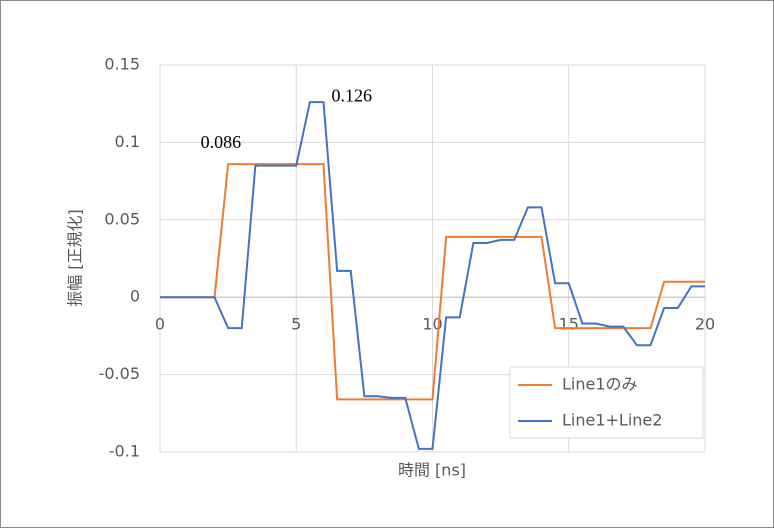 This screenshot has height=528, width=774. Describe the element at coordinates (600, 384) in the screenshot. I see `legend-label: Line1のみ` at that location.